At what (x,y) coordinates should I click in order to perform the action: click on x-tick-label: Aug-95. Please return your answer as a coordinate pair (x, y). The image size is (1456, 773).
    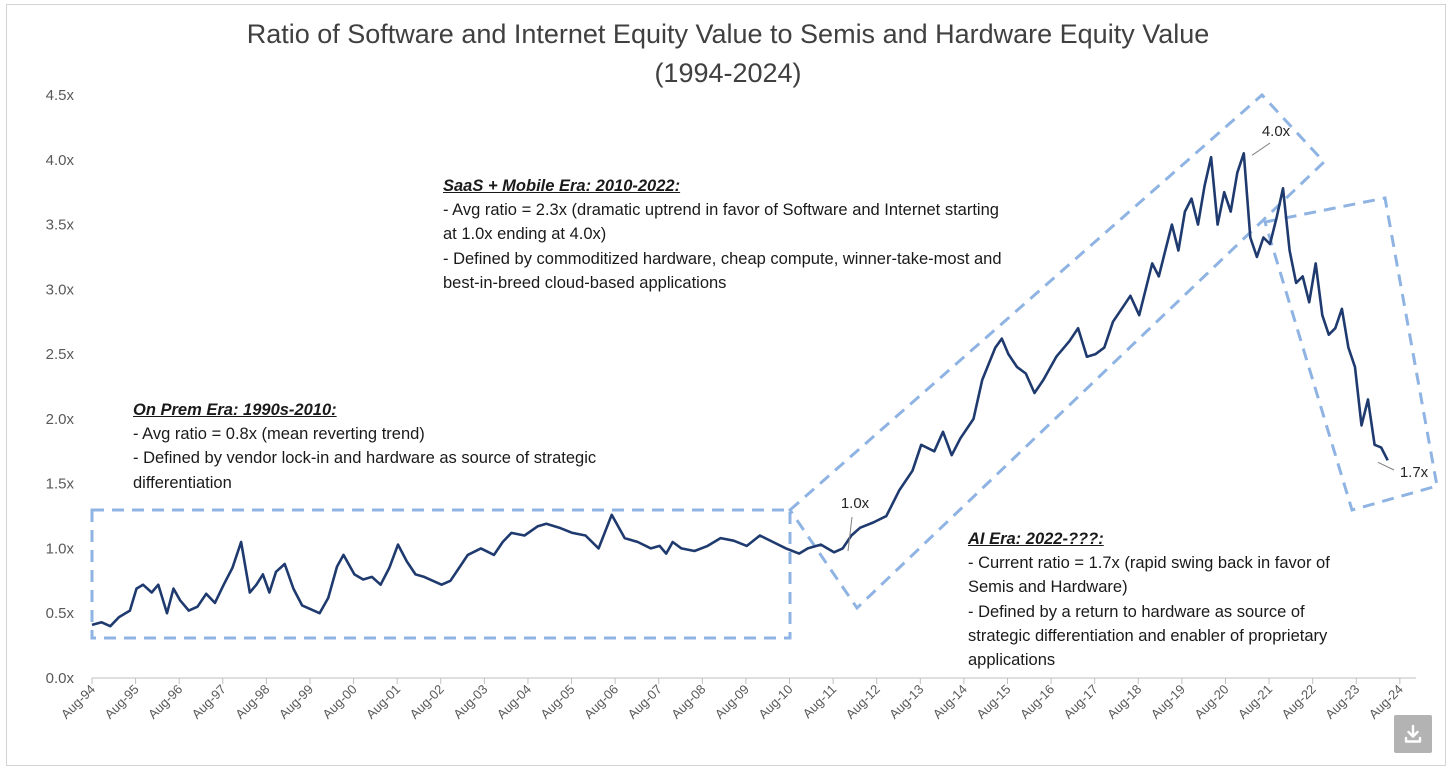
    Looking at the image, I should click on (121, 702).